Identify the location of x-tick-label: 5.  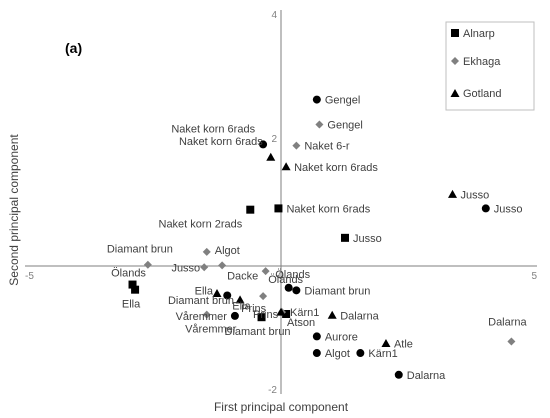
(534, 276).